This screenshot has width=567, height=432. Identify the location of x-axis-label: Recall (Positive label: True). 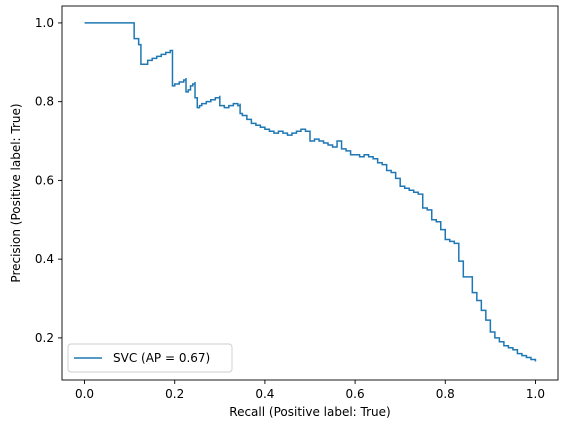
(309, 412).